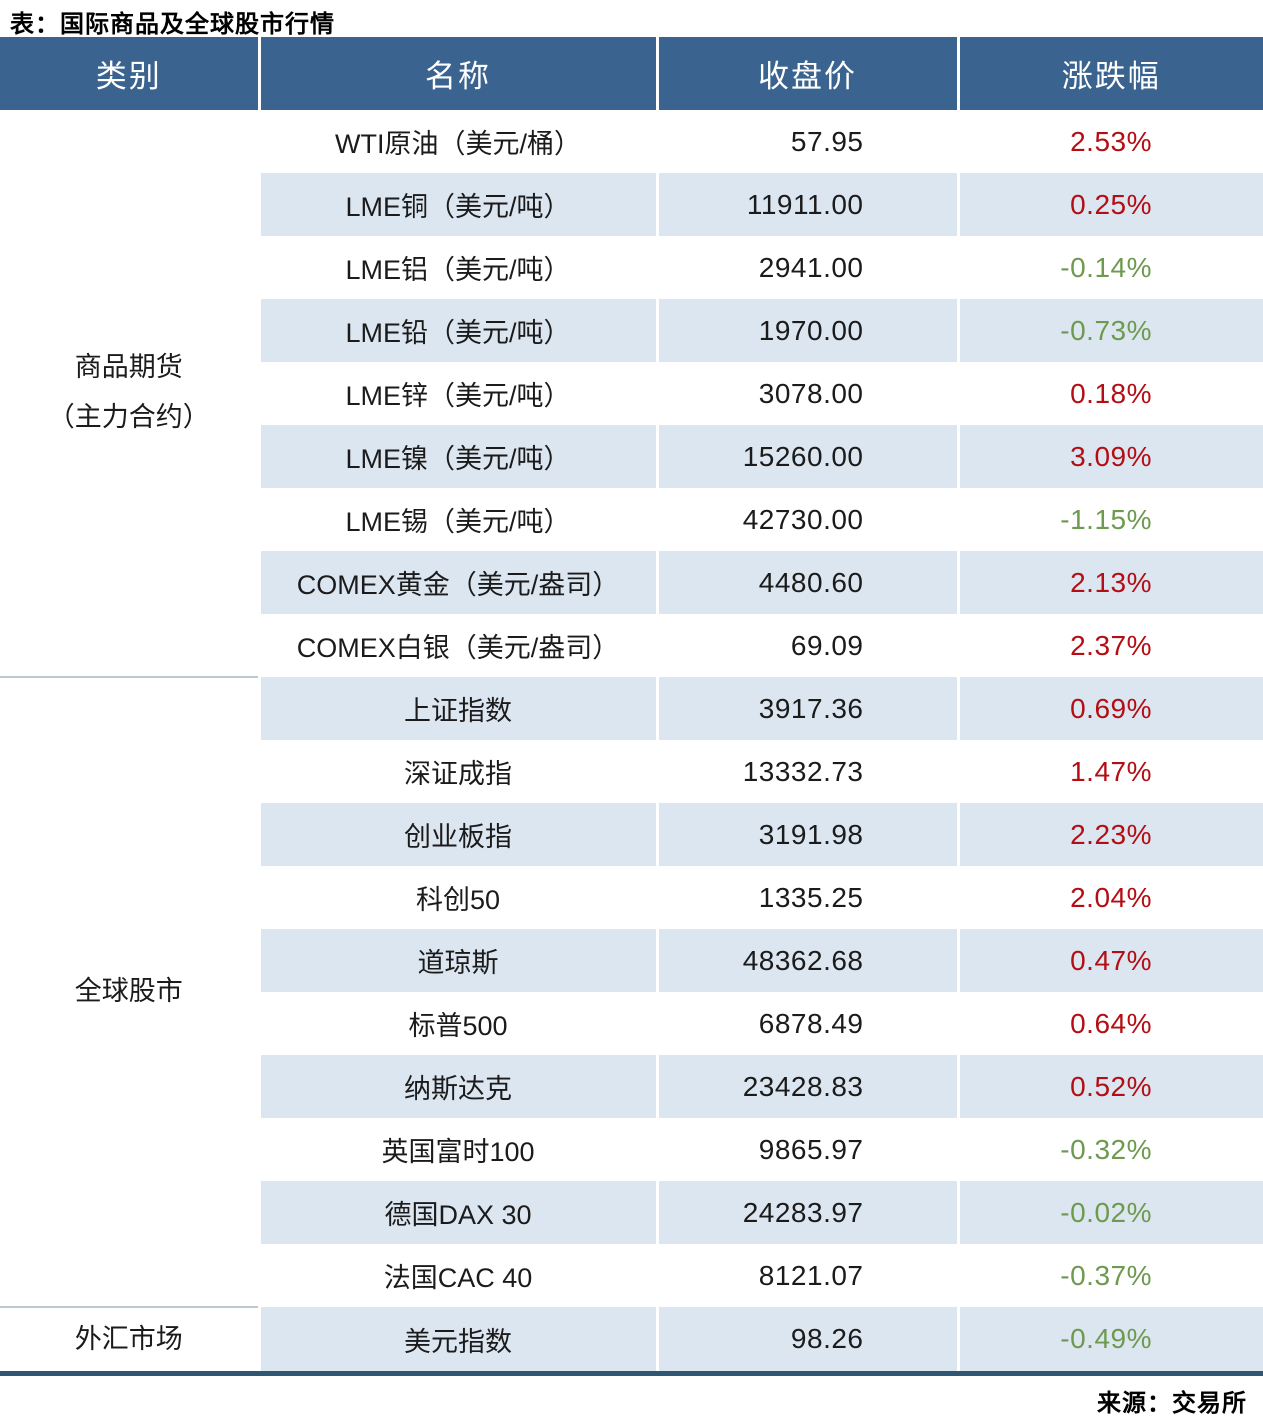 This screenshot has height=1418, width=1263. I want to click on table-row: 标普500 6878.49 0.64%, so click(631, 1023).